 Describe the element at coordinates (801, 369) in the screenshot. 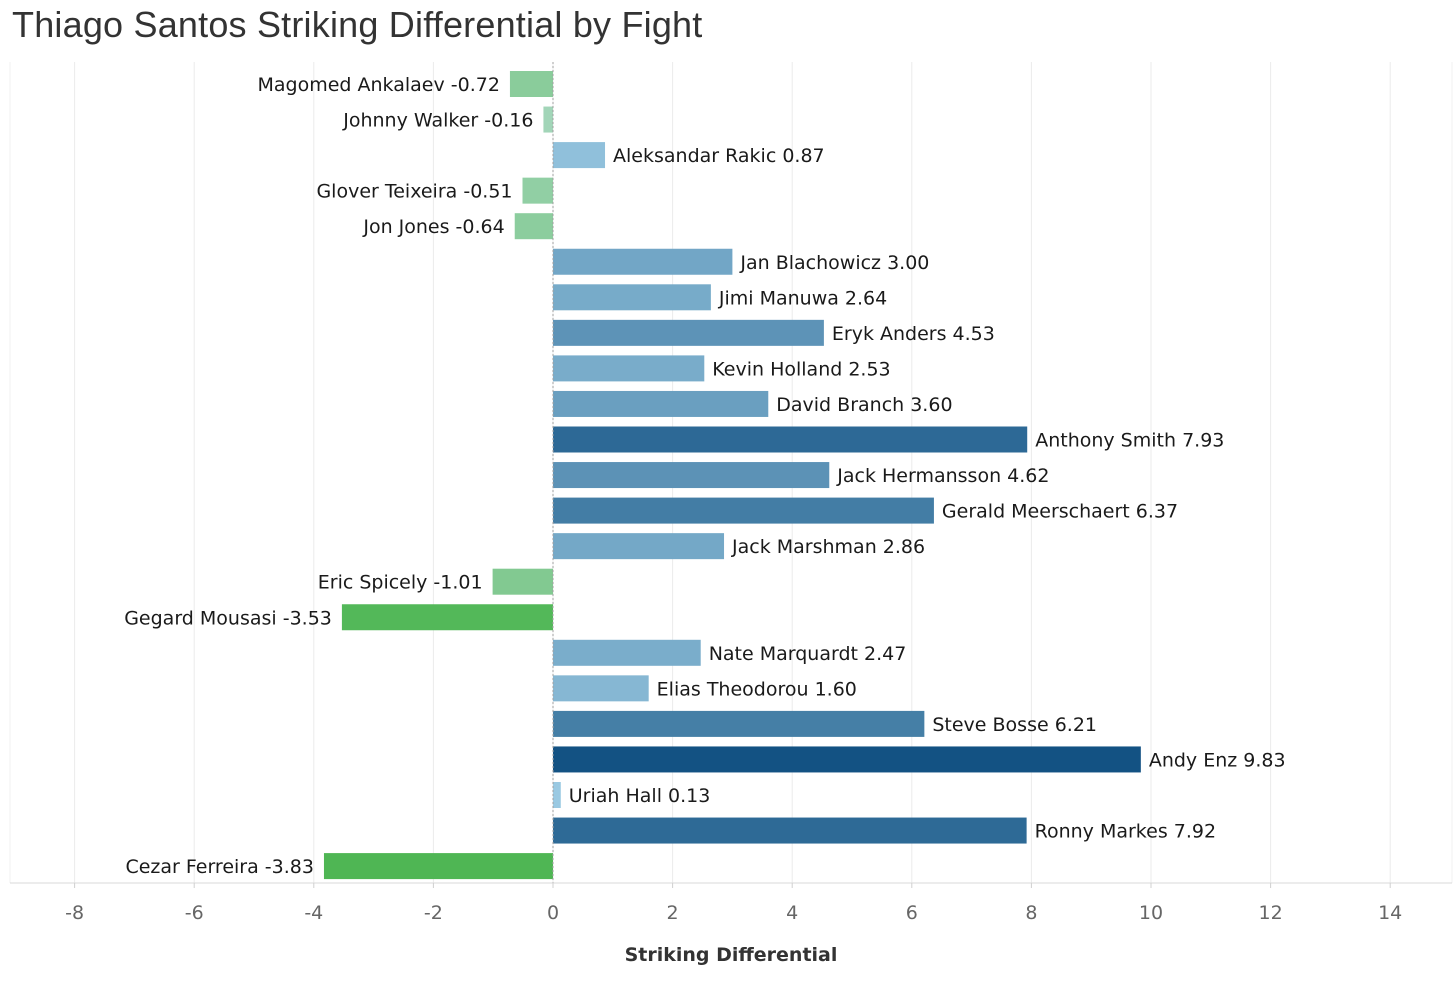

I see `bar-label: Kevin Holland 2.53` at that location.